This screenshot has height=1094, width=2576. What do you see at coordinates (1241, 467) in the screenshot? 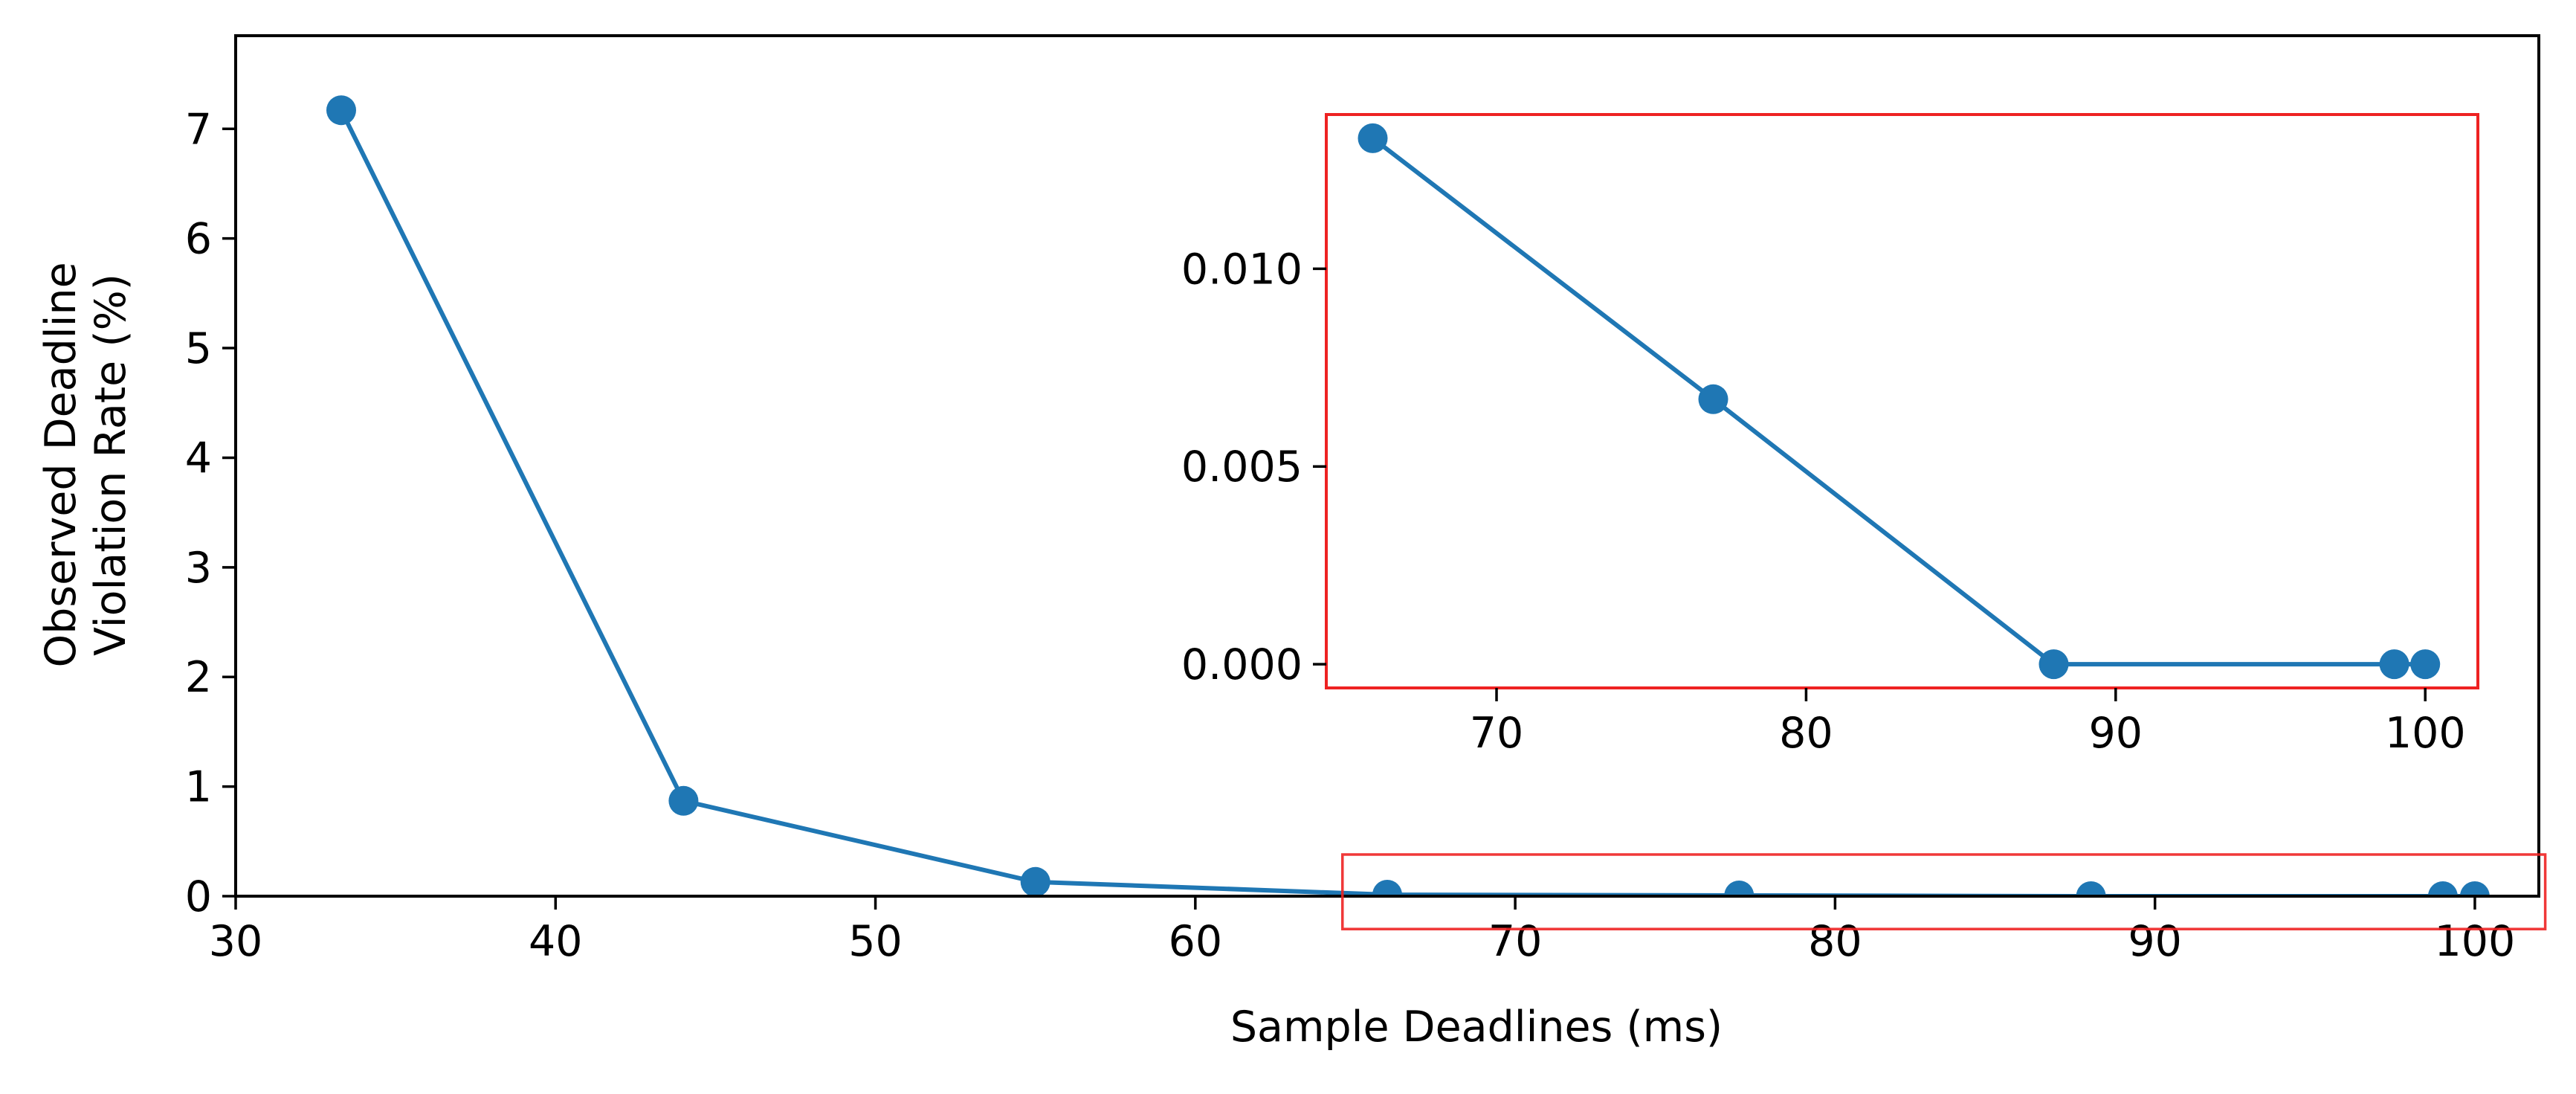
I see `inset-y-tick-label: 0.005` at bounding box center [1241, 467].